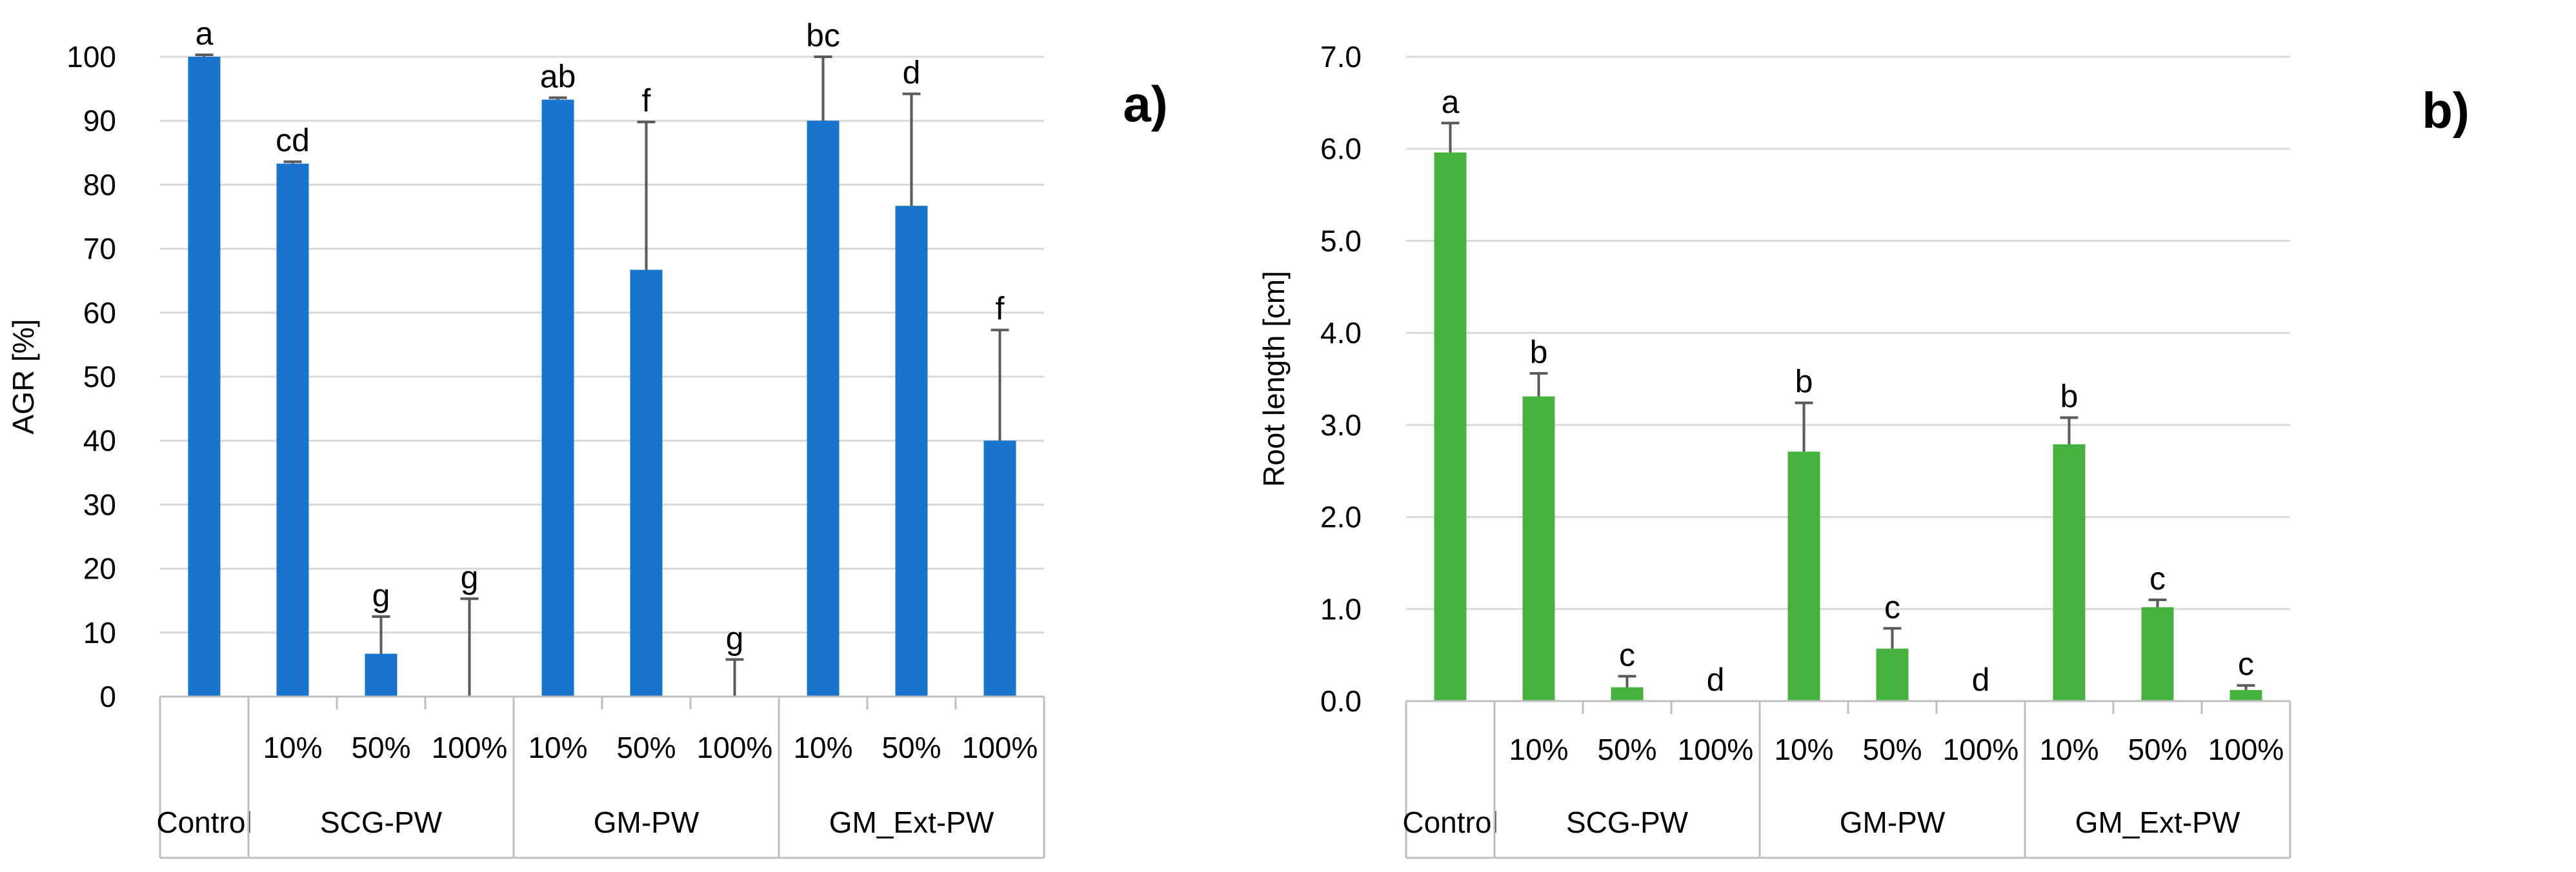 This screenshot has width=2576, height=872. What do you see at coordinates (99, 376) in the screenshot?
I see `panel-a-ytick-label: 50` at bounding box center [99, 376].